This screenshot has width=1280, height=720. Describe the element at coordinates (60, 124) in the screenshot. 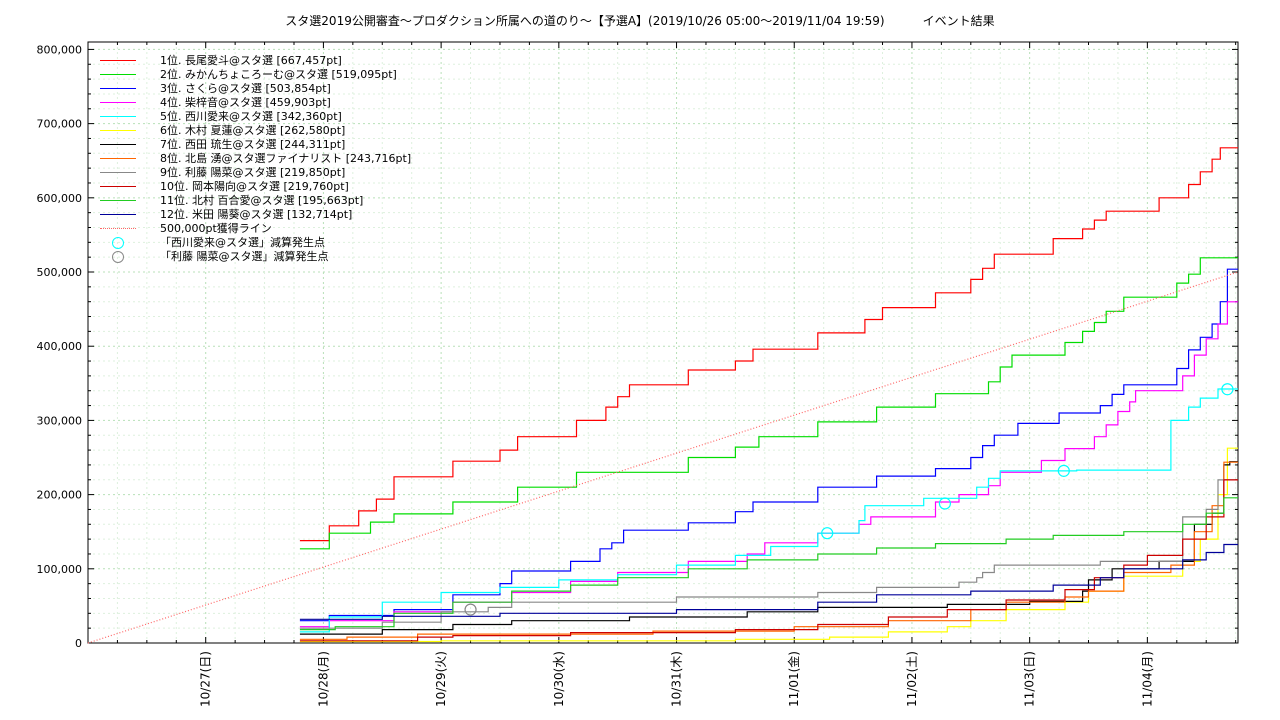

I see `ytick-label: 700,000` at that location.